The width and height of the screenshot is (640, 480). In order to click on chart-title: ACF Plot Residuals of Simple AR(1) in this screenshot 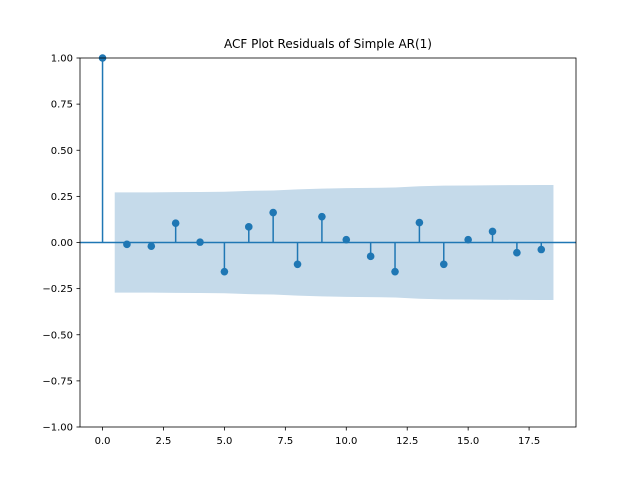, I will do `click(328, 44)`.